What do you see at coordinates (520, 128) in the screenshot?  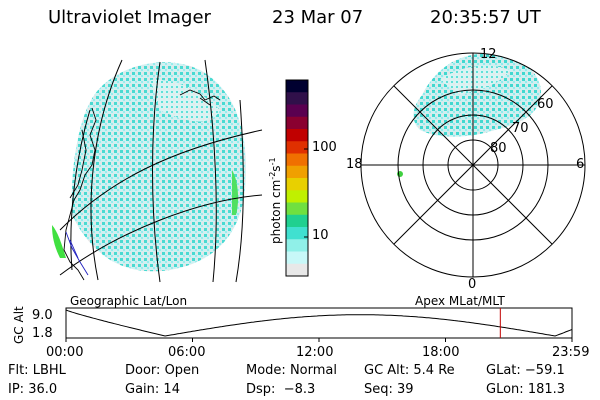 I see `lat-label-70: 70` at bounding box center [520, 128].